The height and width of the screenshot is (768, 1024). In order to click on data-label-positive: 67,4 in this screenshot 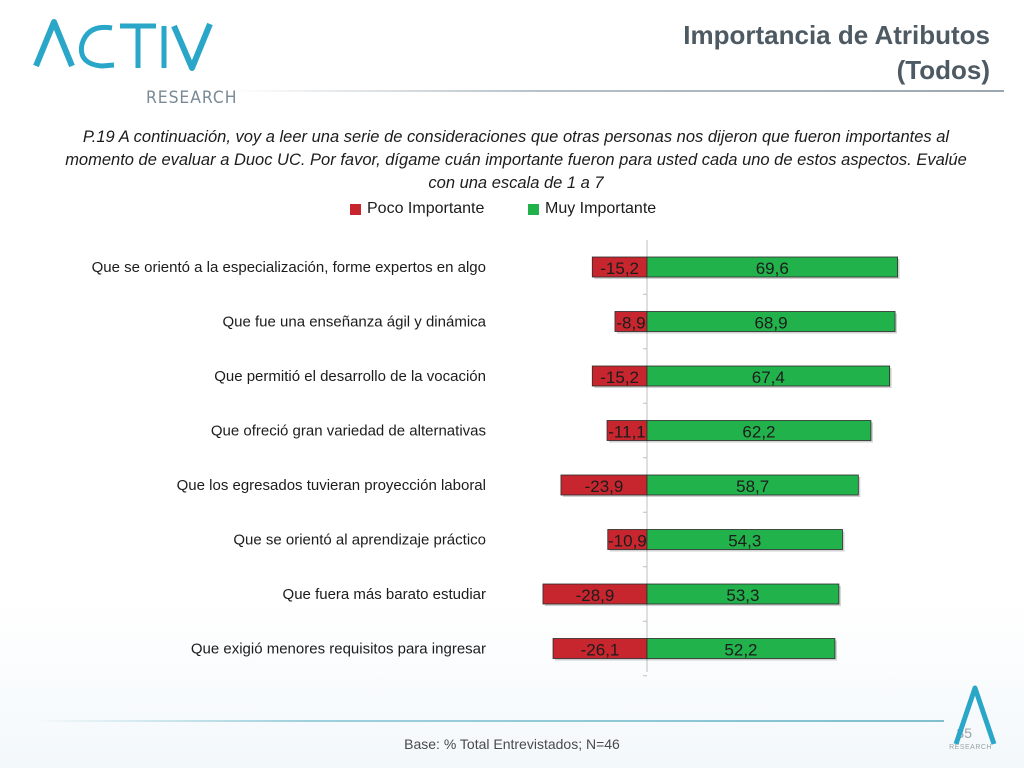, I will do `click(768, 377)`.